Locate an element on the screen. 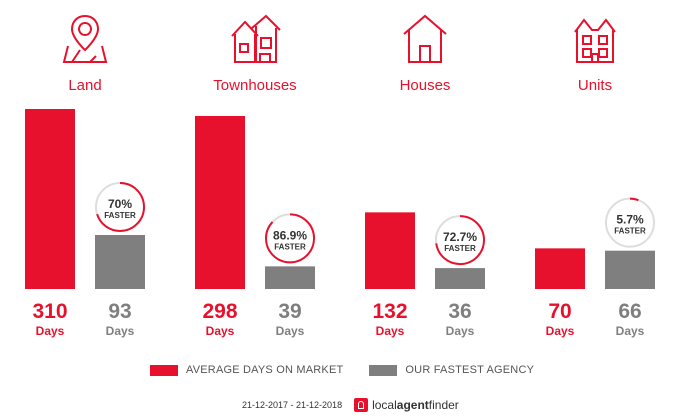 Image resolution: width=700 pixels, height=420 pixels. value-label-average: 132 is located at coordinates (389, 311).